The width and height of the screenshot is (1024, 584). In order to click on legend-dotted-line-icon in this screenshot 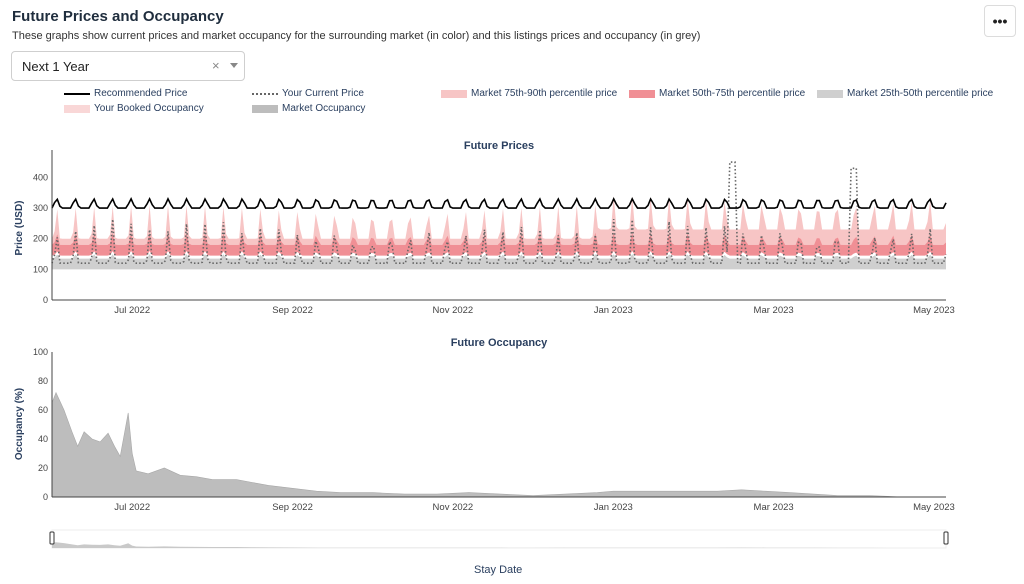, I will do `click(265, 93)`.